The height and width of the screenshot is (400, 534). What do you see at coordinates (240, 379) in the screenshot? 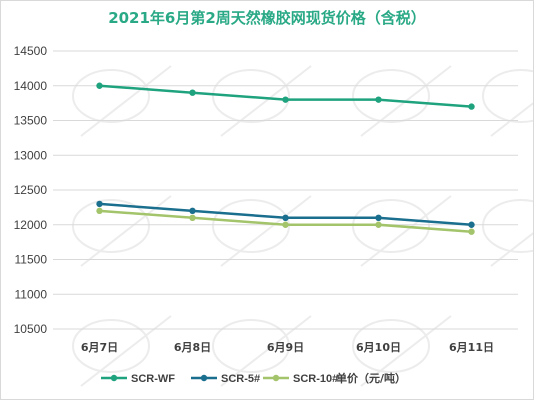
I see `legend-label: SCR-5#` at bounding box center [240, 379].